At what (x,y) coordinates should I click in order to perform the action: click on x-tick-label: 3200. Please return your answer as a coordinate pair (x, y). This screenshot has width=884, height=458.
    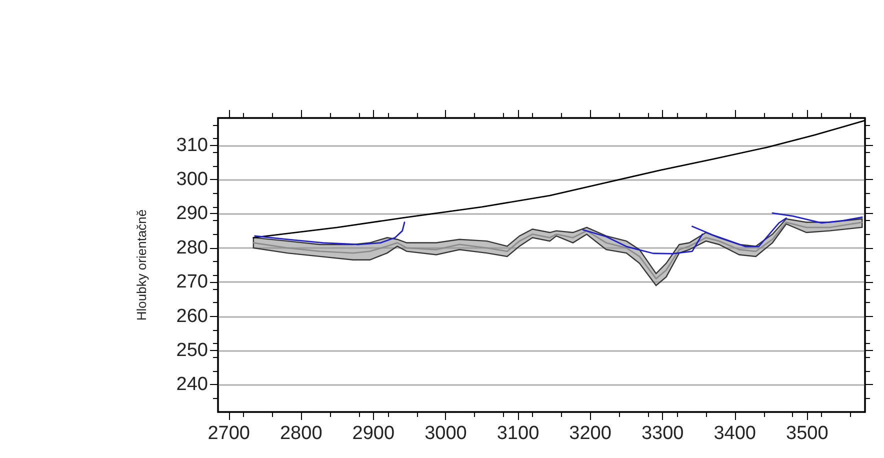
    Looking at the image, I should click on (590, 433).